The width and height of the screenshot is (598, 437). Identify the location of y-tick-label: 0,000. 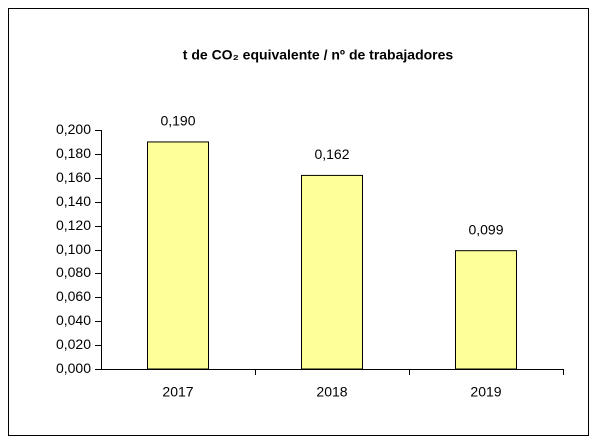
(73, 368).